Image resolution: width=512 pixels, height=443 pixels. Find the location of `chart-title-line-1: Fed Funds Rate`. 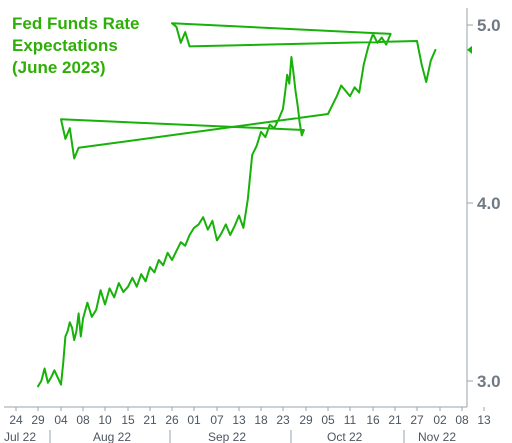

chart-title-line-1: Fed Funds Rate is located at coordinates (76, 23).